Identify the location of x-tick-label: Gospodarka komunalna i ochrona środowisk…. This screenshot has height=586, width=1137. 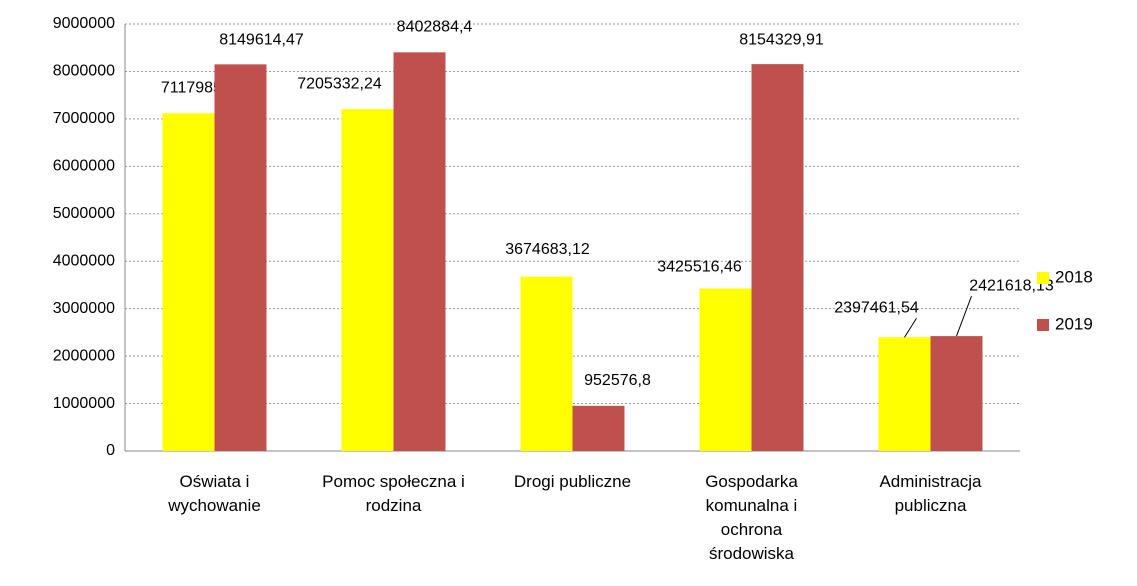
(751, 517).